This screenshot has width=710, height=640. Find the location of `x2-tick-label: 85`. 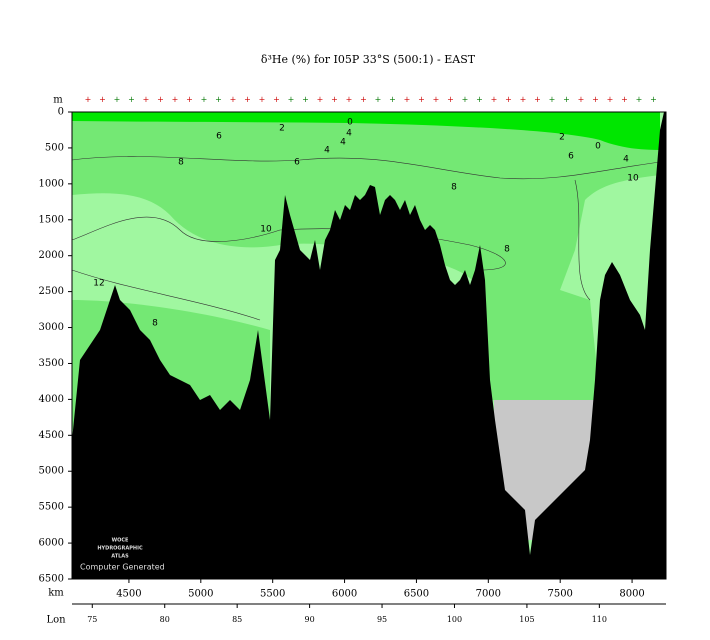

x2-tick-label: 85 is located at coordinates (237, 619).